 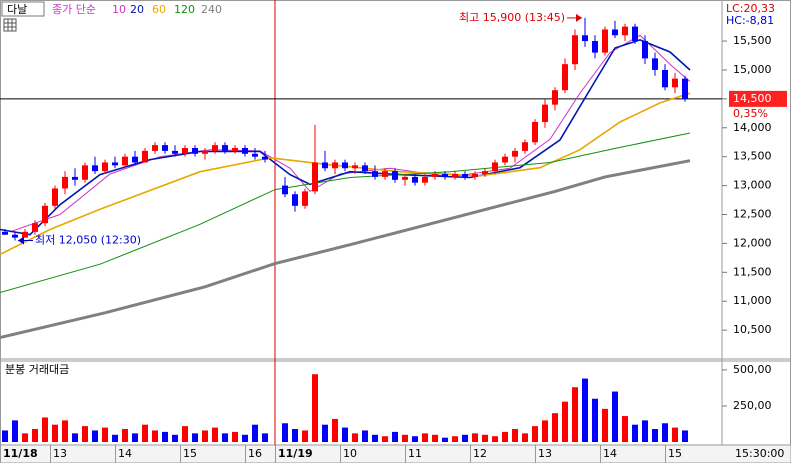 What do you see at coordinates (480, 453) in the screenshot?
I see `x-tick-label: 12` at bounding box center [480, 453].